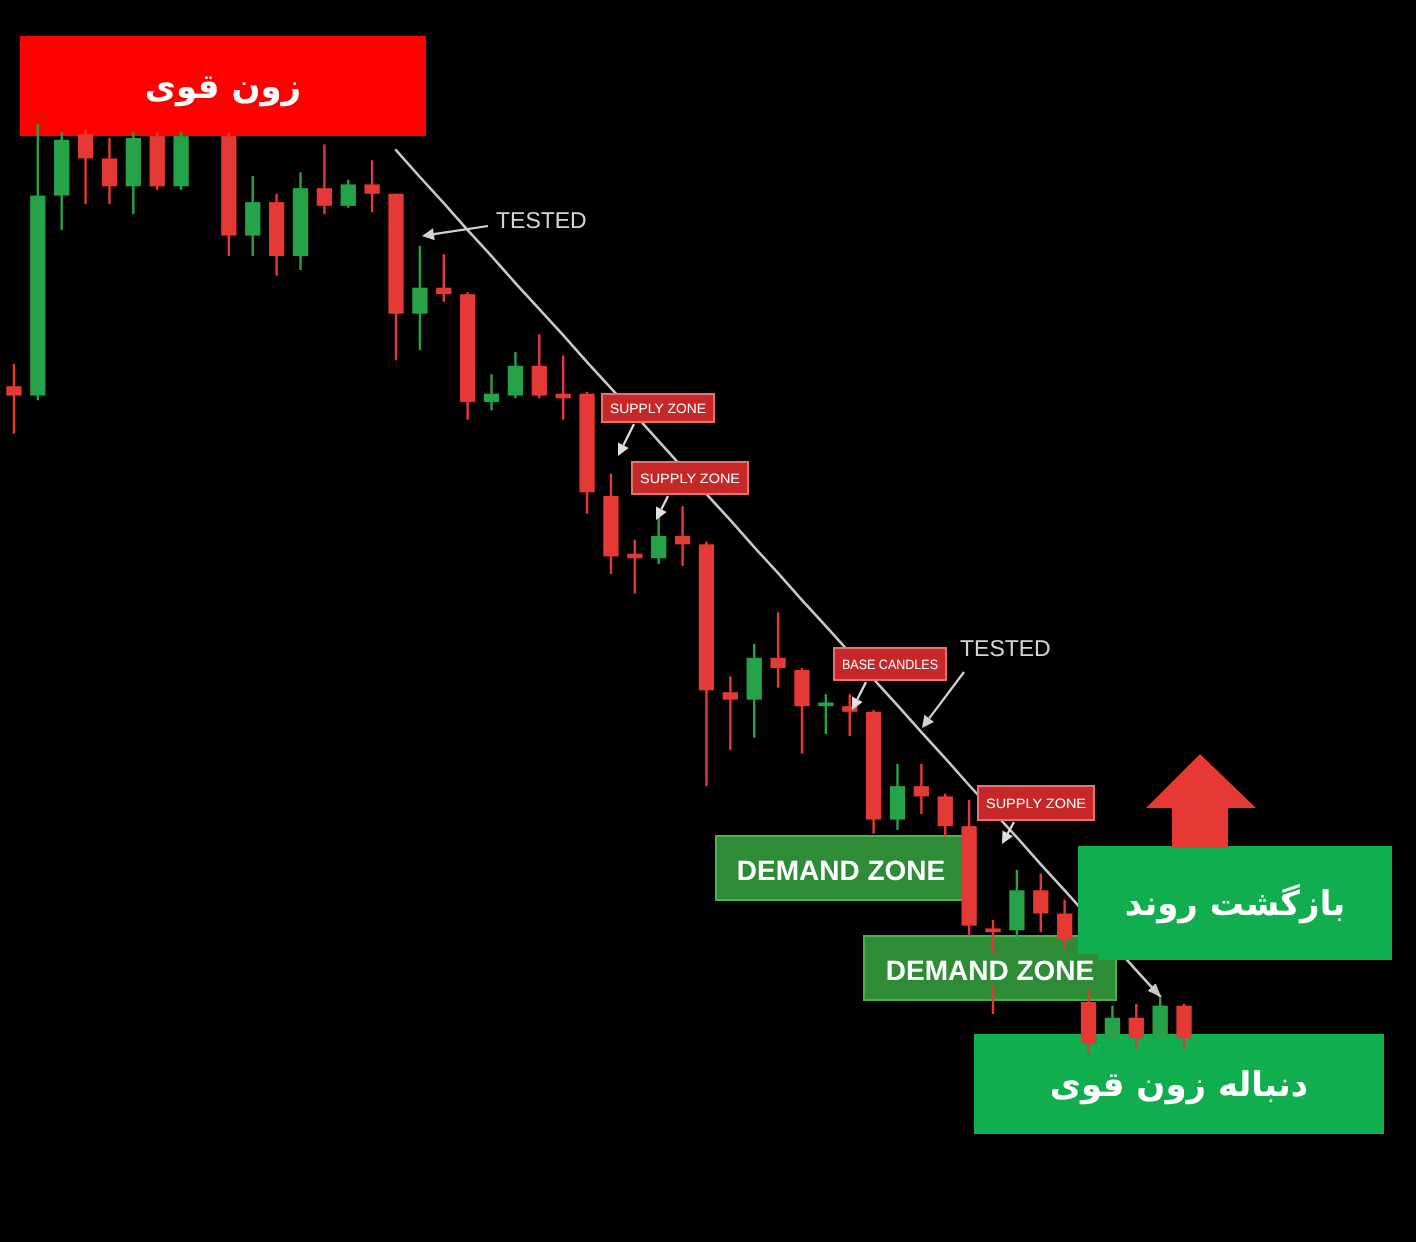 The width and height of the screenshot is (1416, 1242). I want to click on annotation: بازگشت روند, so click(1235, 904).